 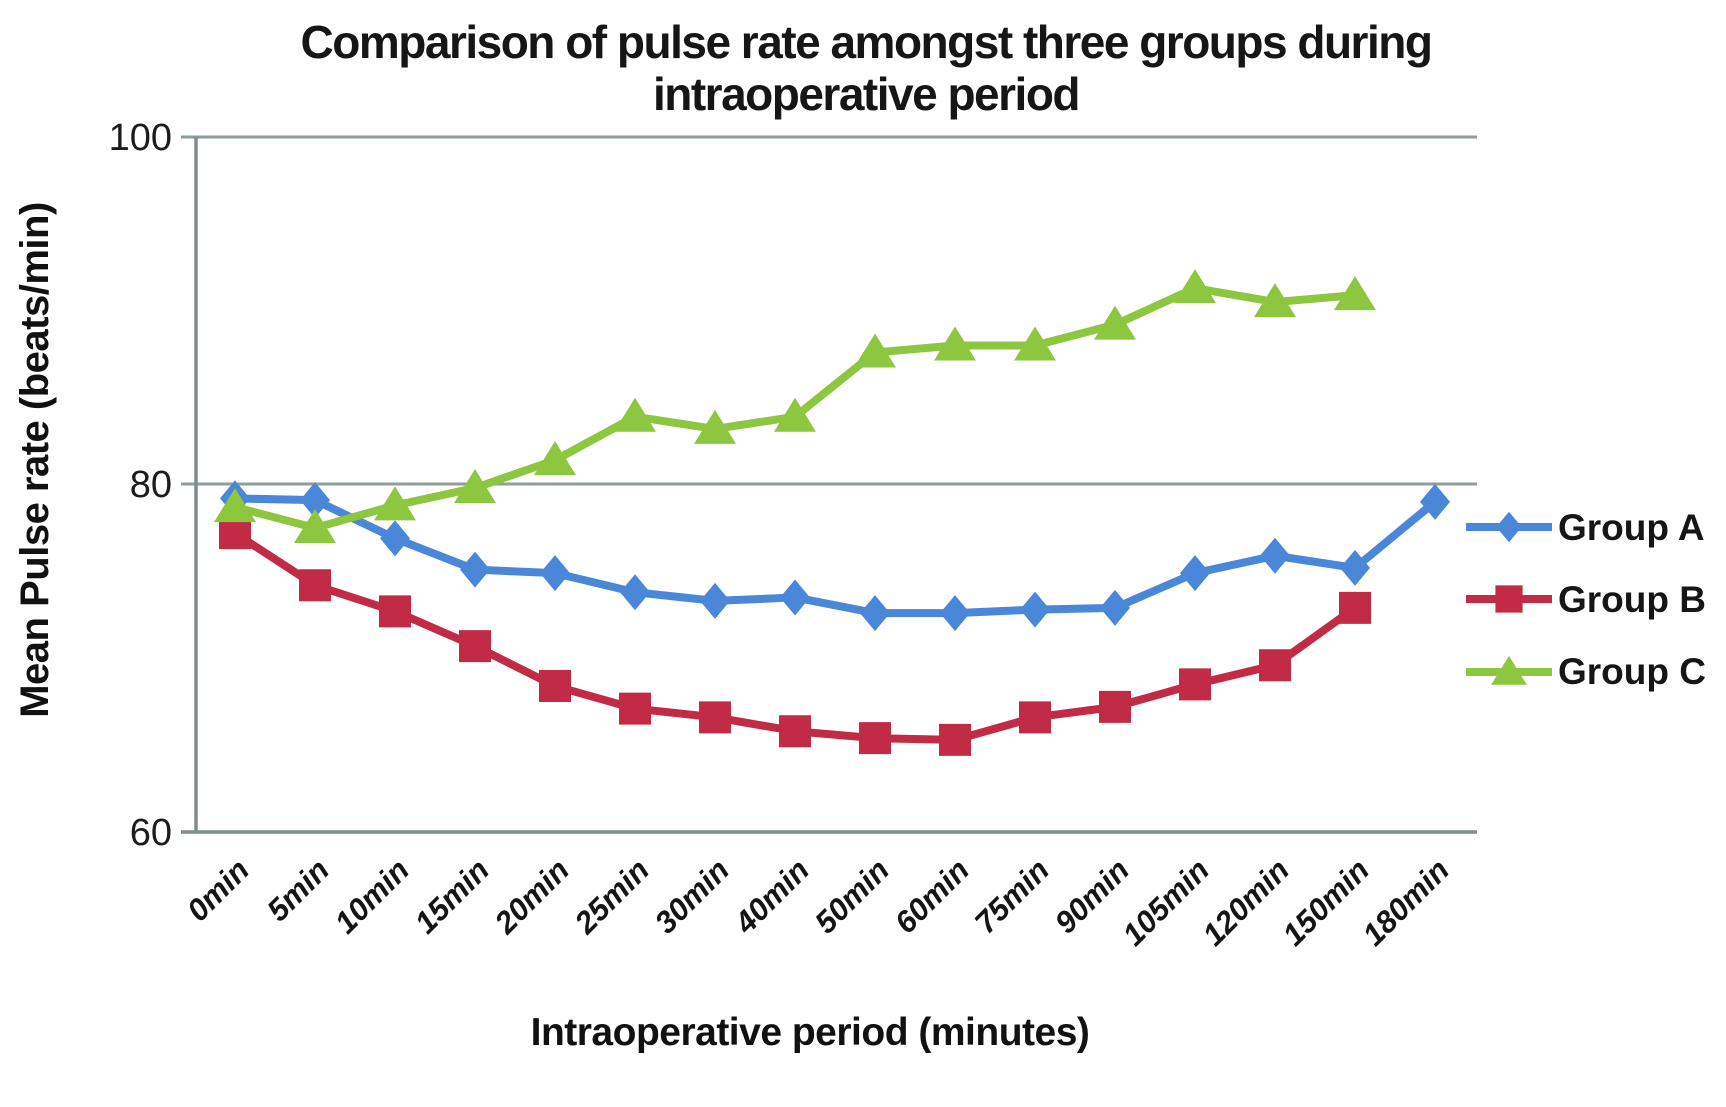 I want to click on marker-group-c-5min, so click(x=315, y=525).